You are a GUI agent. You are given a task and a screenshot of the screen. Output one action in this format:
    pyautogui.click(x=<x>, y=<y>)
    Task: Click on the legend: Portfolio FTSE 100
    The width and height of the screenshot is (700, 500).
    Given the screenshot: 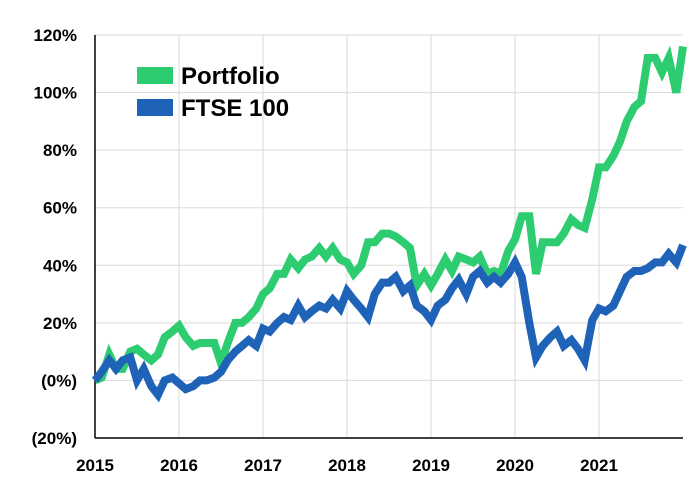 What is the action you would take?
    pyautogui.click(x=213, y=92)
    